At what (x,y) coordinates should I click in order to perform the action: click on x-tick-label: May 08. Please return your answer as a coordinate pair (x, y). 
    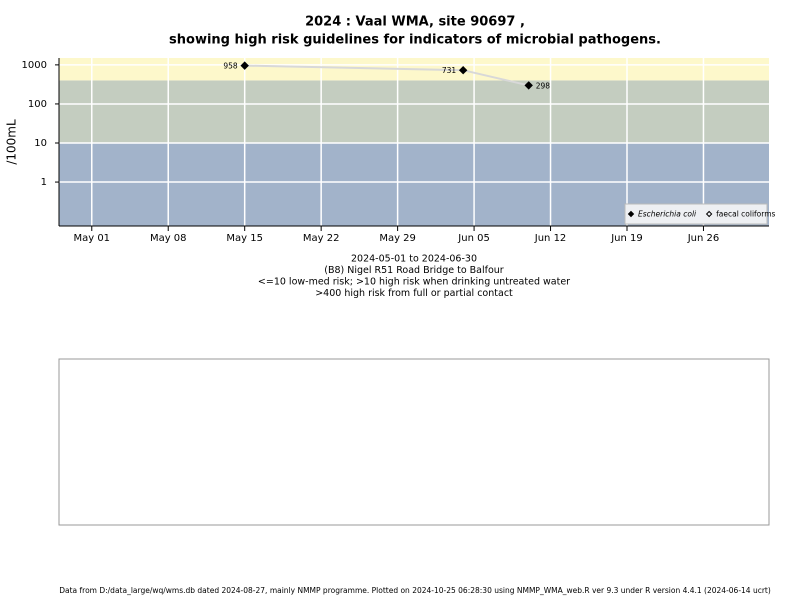
    Looking at the image, I should click on (168, 238).